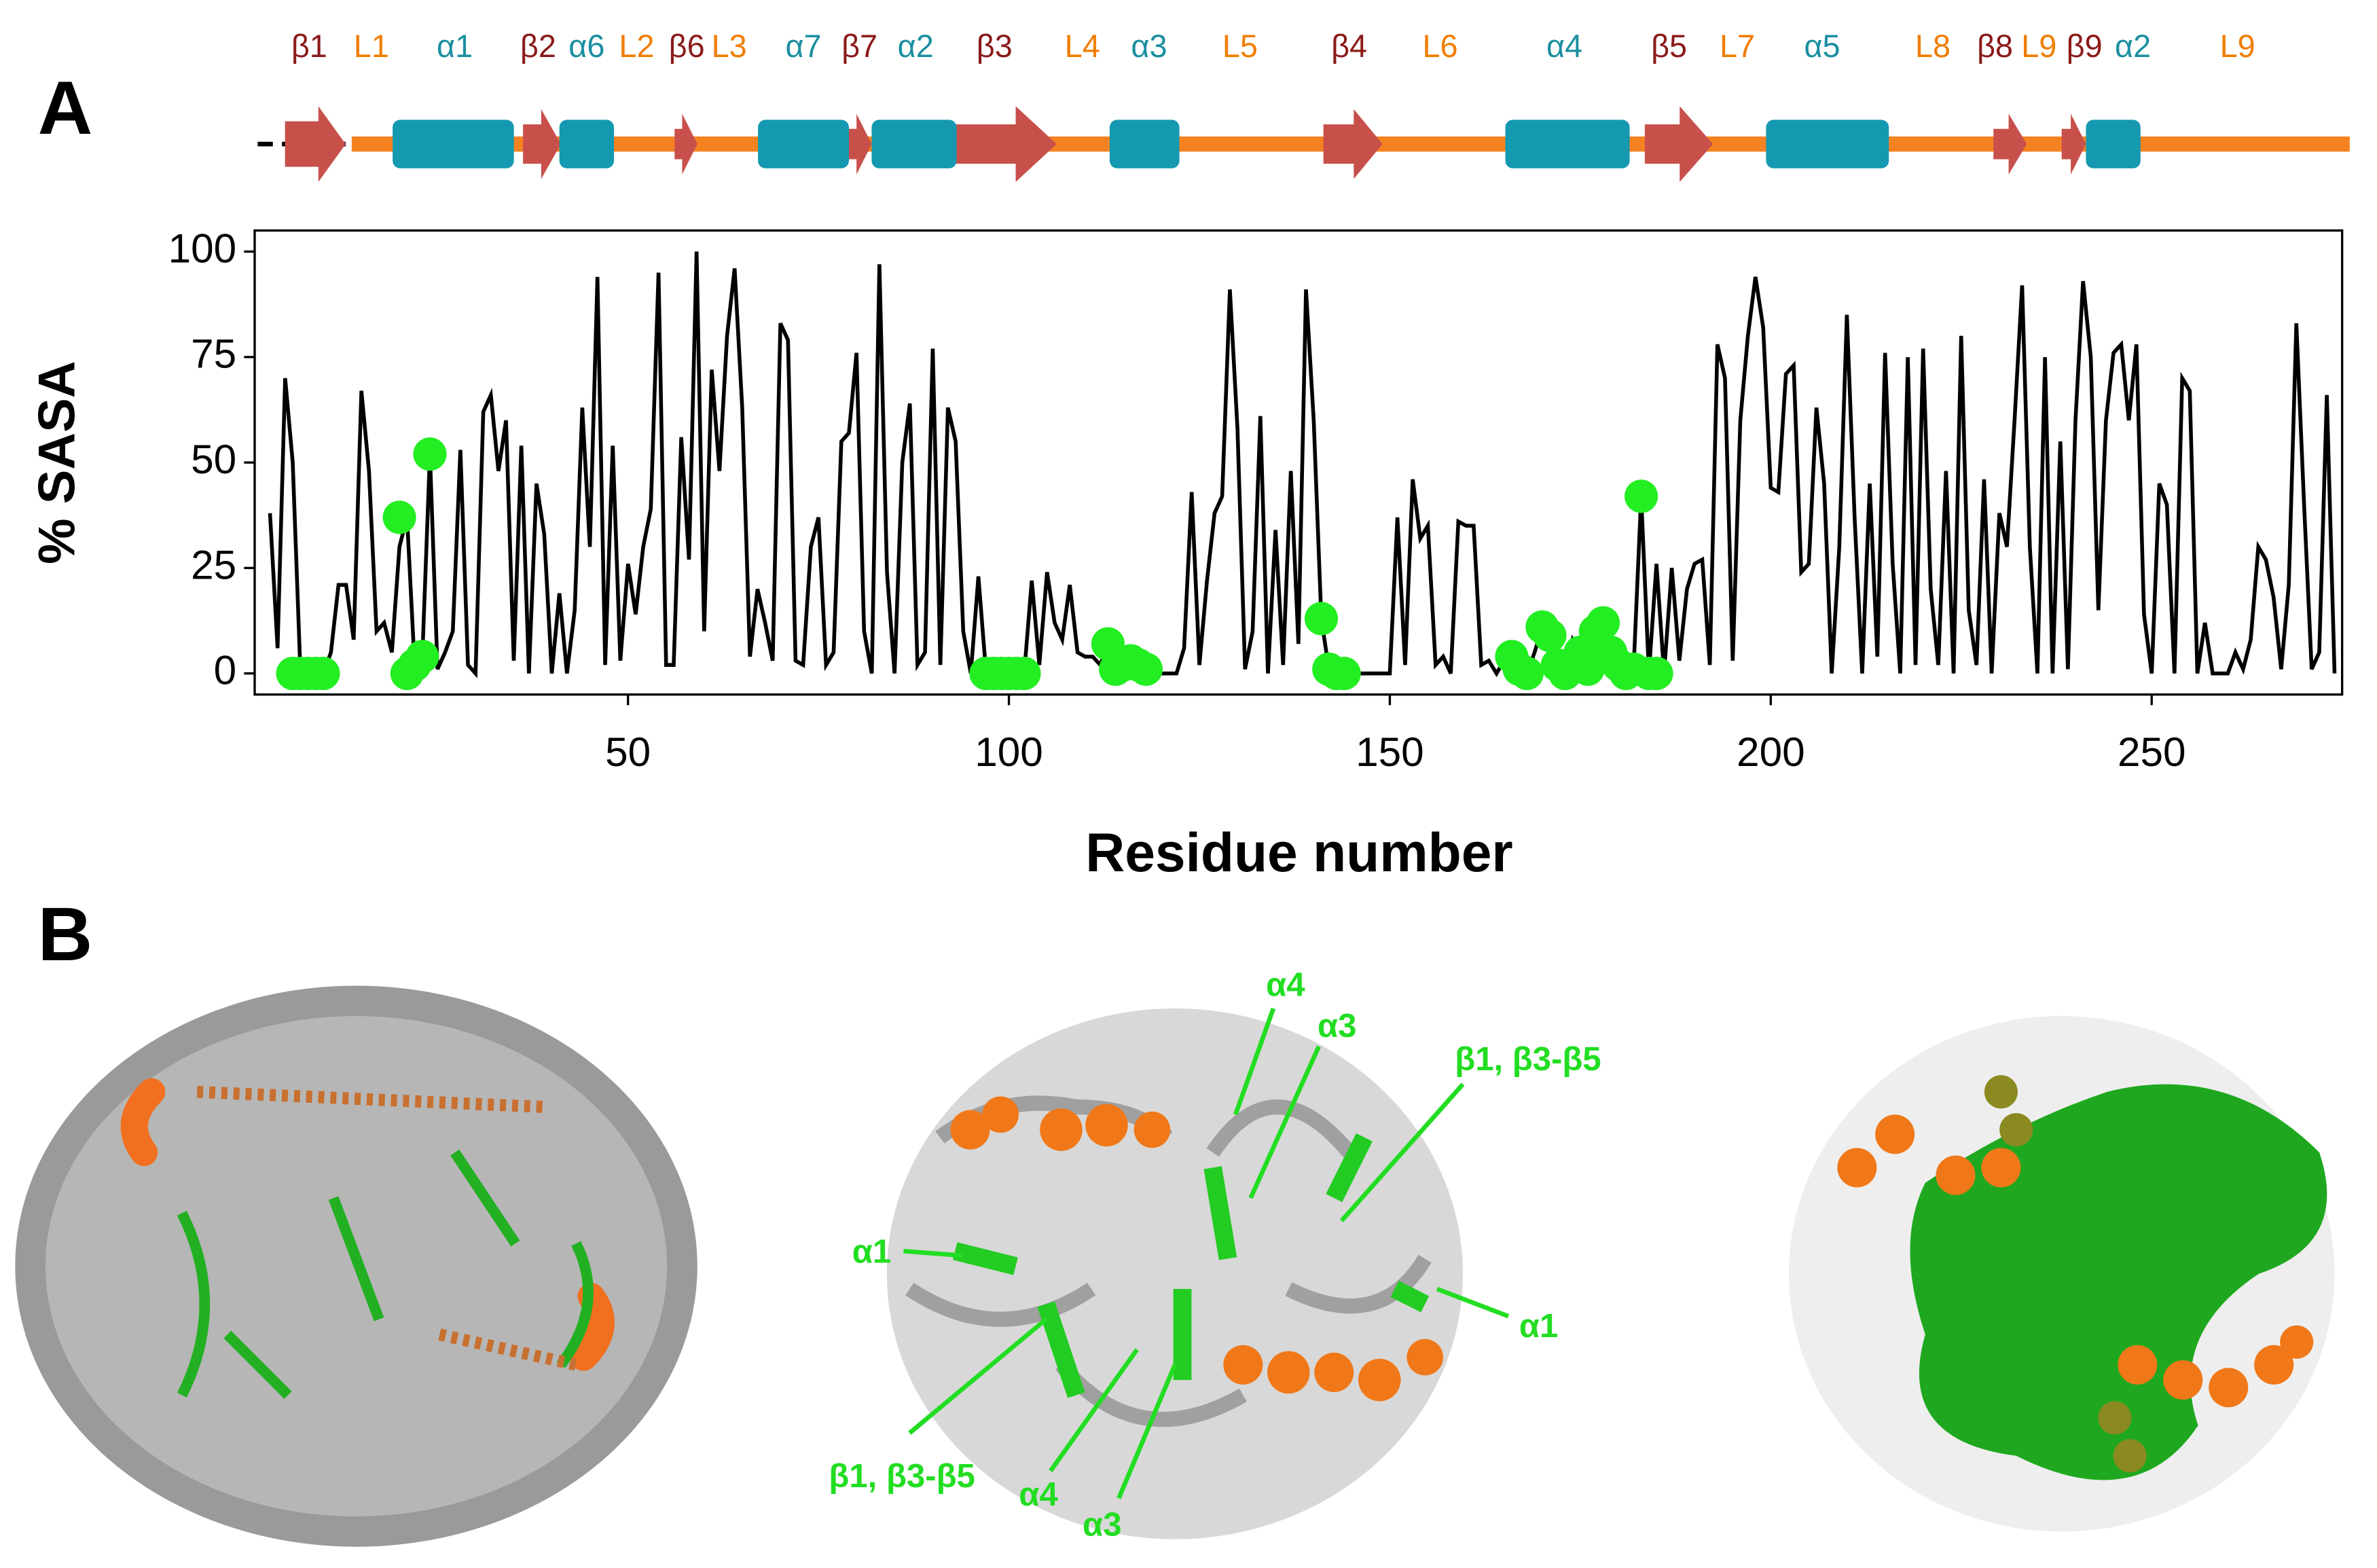 The image size is (2377, 1568). I want to click on topology-label: α6, so click(586, 46).